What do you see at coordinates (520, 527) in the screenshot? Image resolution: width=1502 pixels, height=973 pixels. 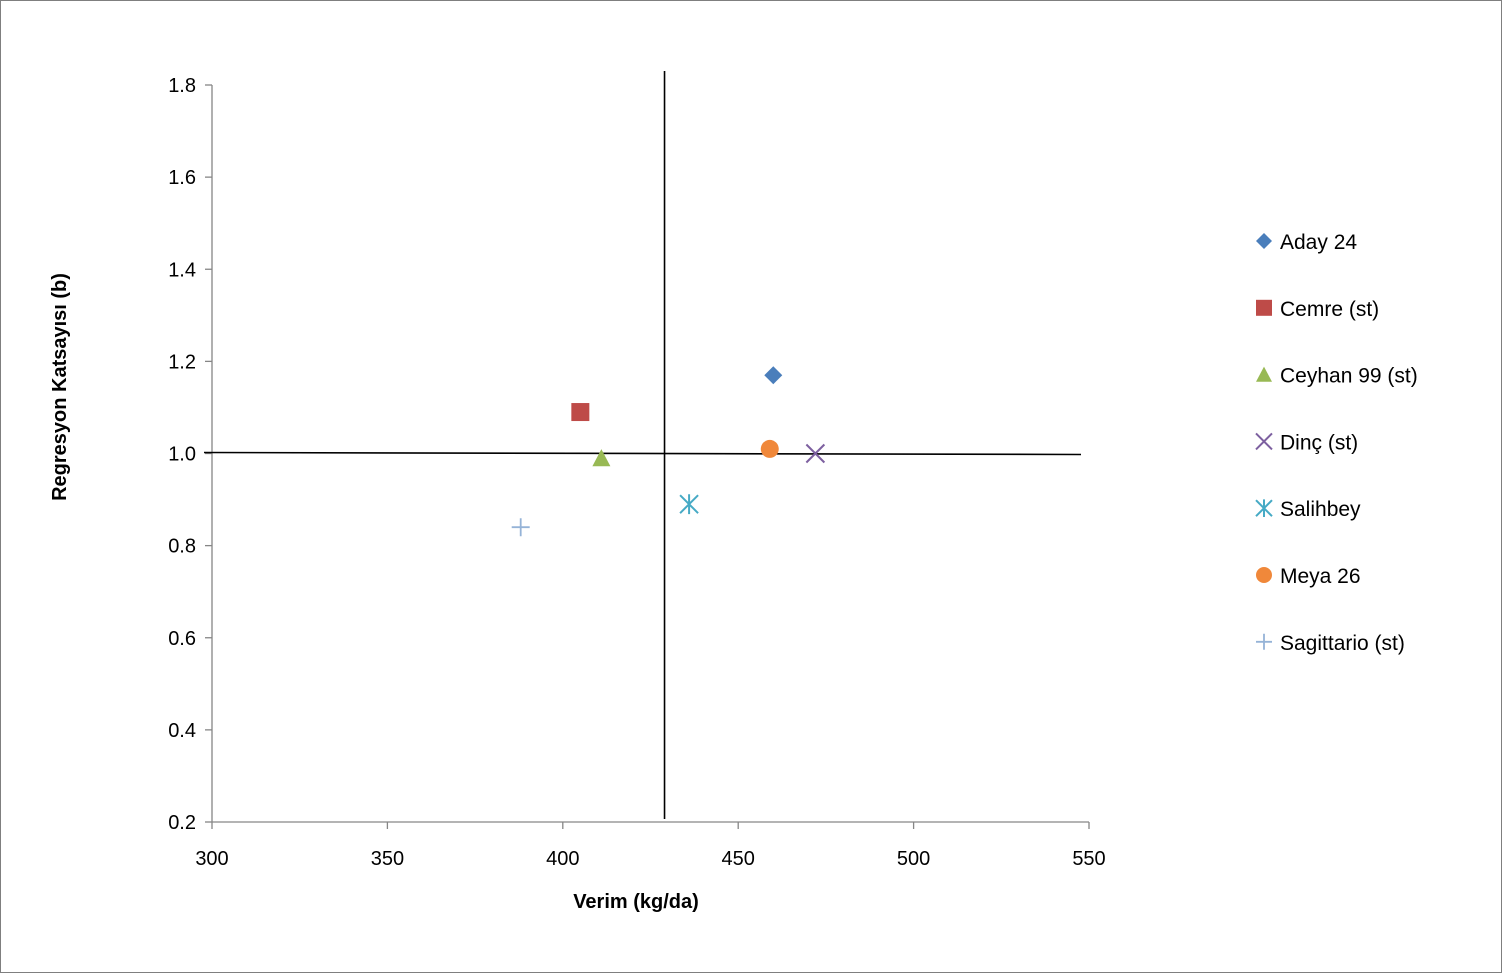 I see `point-sagittario-st` at bounding box center [520, 527].